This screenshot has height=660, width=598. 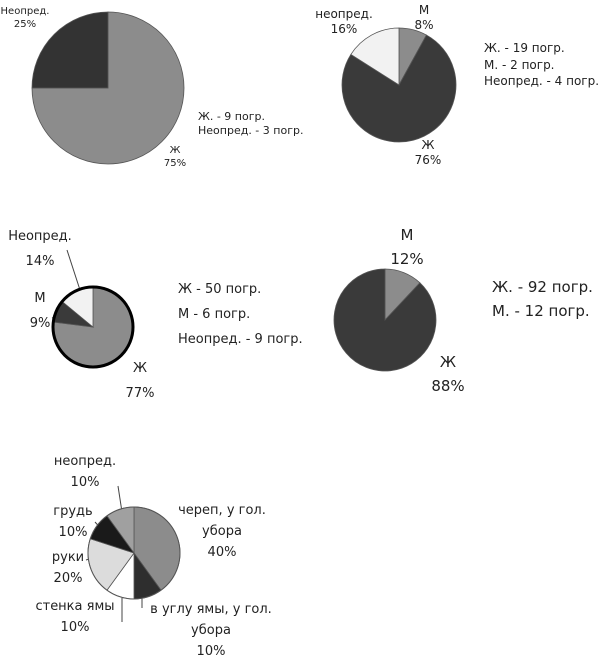 I want to click on note: Неопред. - 3 погр., so click(x=251, y=130).